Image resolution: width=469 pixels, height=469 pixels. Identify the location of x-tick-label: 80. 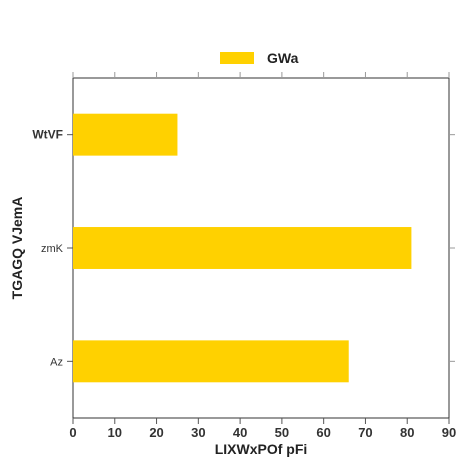
(407, 432).